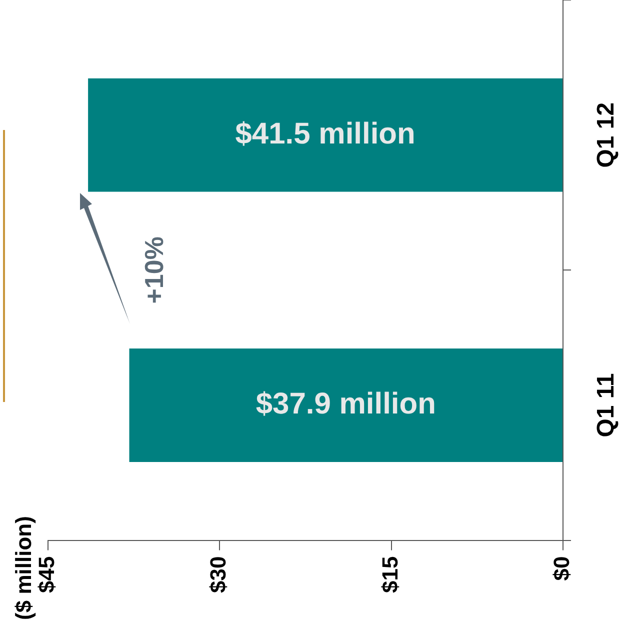 The width and height of the screenshot is (623, 639). What do you see at coordinates (561, 568) in the screenshot?
I see `x-tick-label: $0` at bounding box center [561, 568].